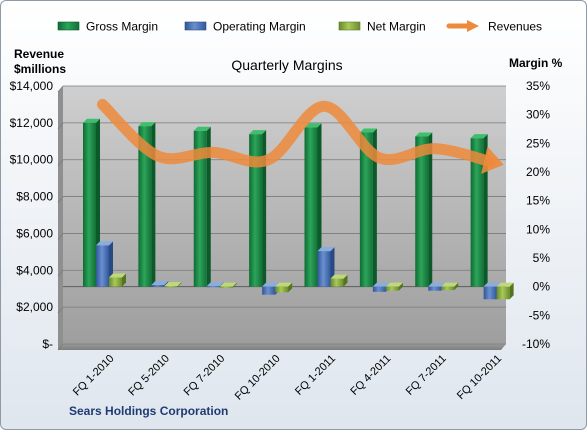  Describe the element at coordinates (494, 27) in the screenshot. I see `legend-item-revenues: Revenues` at that location.